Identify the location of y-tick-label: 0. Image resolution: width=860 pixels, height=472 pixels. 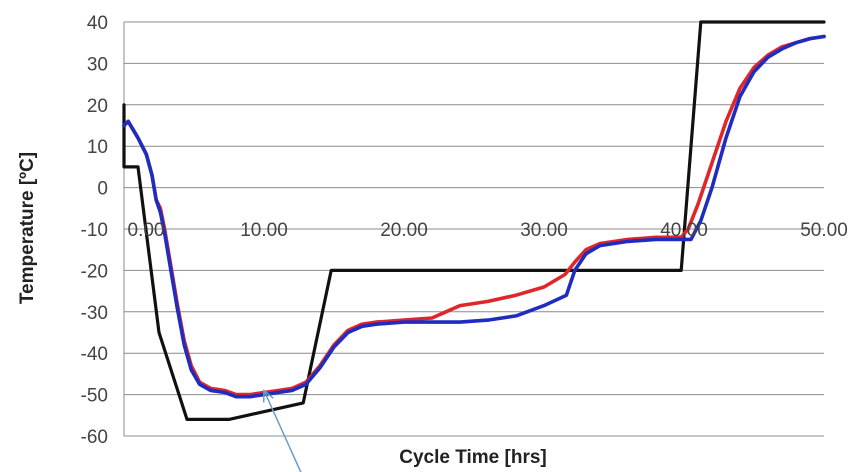
(102, 189).